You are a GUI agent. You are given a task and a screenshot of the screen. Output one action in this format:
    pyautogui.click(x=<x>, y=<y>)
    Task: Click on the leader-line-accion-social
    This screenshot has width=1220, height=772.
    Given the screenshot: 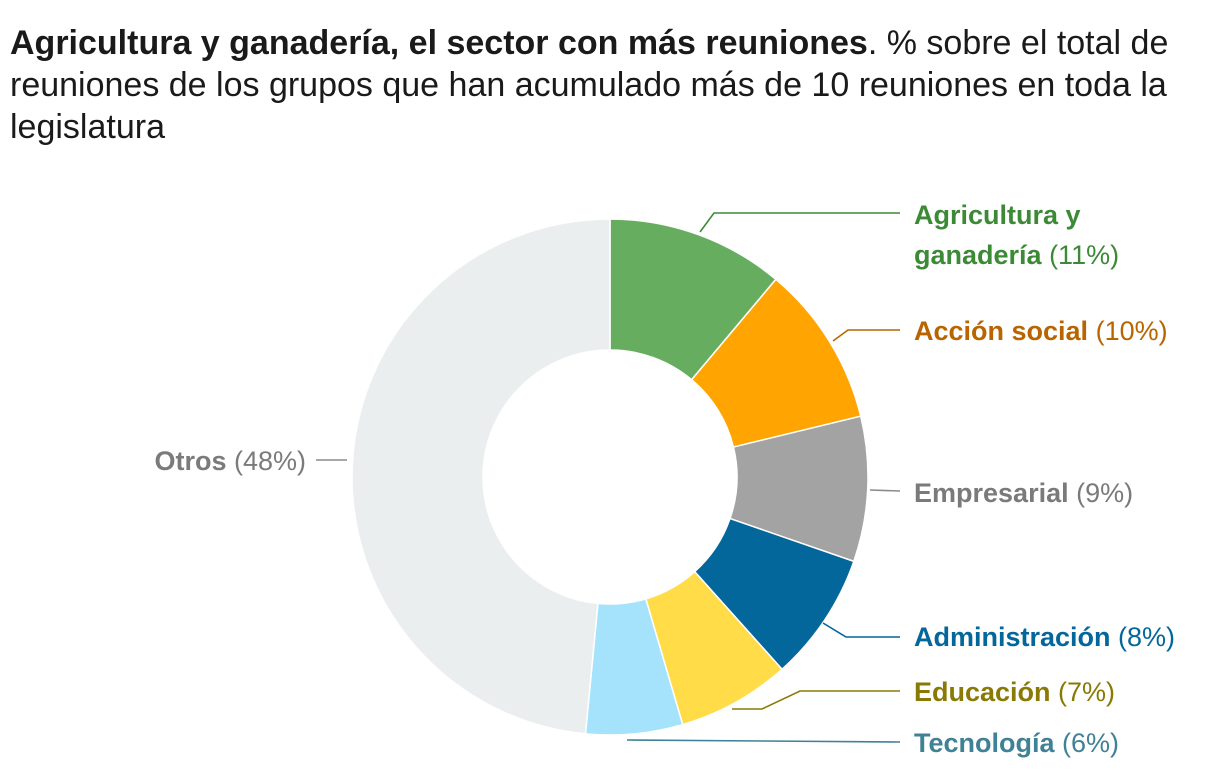 What is the action you would take?
    pyautogui.click(x=866, y=335)
    